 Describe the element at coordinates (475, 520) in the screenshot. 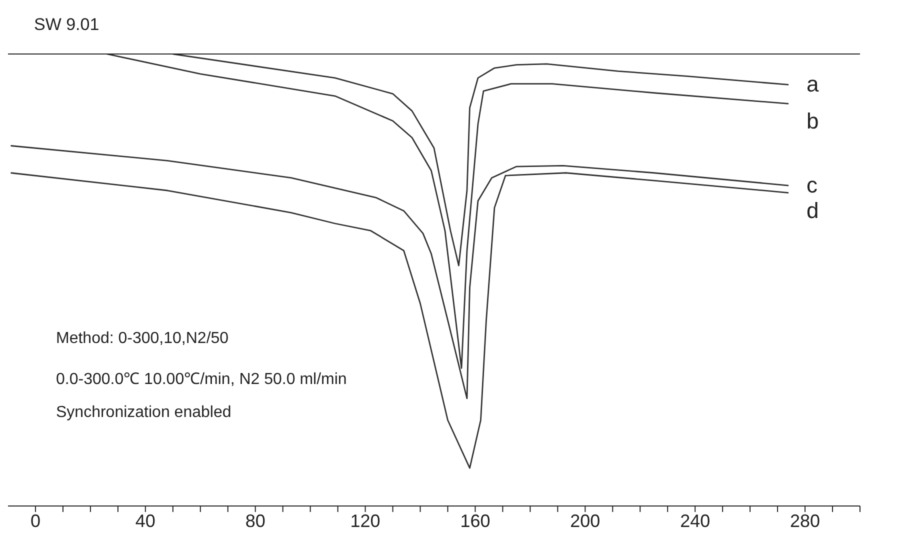

I see `x-tick-label: 160` at that location.